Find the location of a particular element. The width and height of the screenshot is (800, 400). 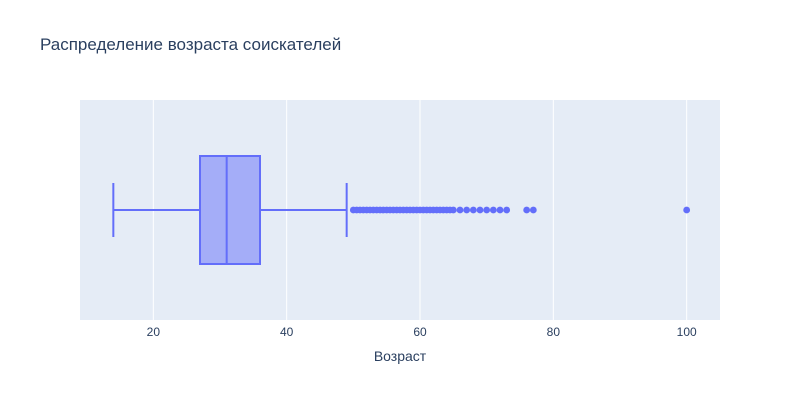

x-tick-label: 60 is located at coordinates (420, 332).